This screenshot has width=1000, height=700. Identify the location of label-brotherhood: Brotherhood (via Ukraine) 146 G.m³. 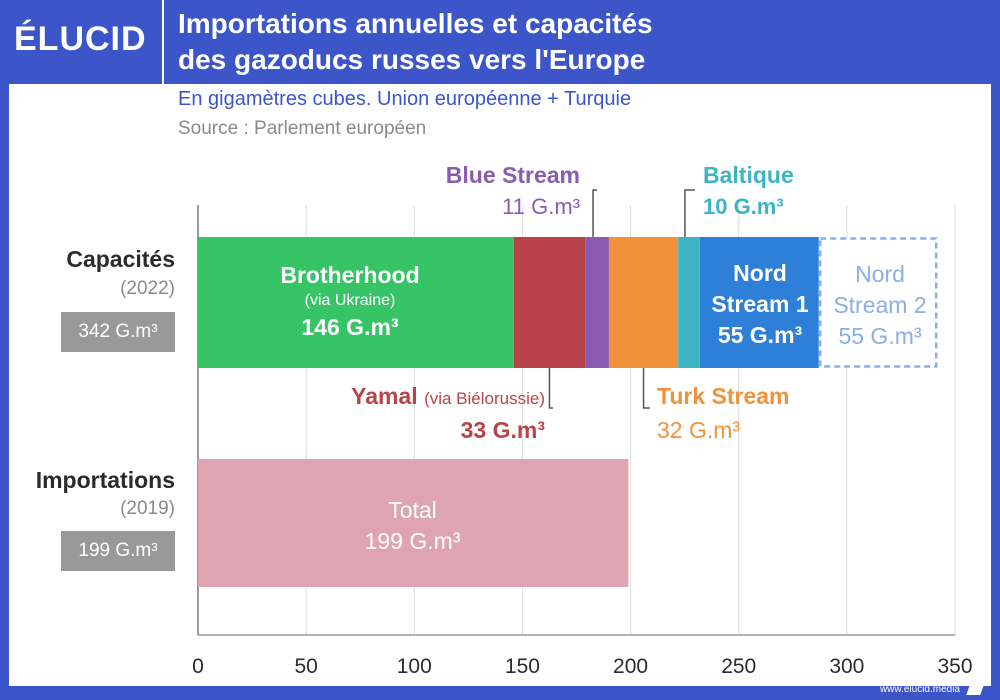
(350, 301).